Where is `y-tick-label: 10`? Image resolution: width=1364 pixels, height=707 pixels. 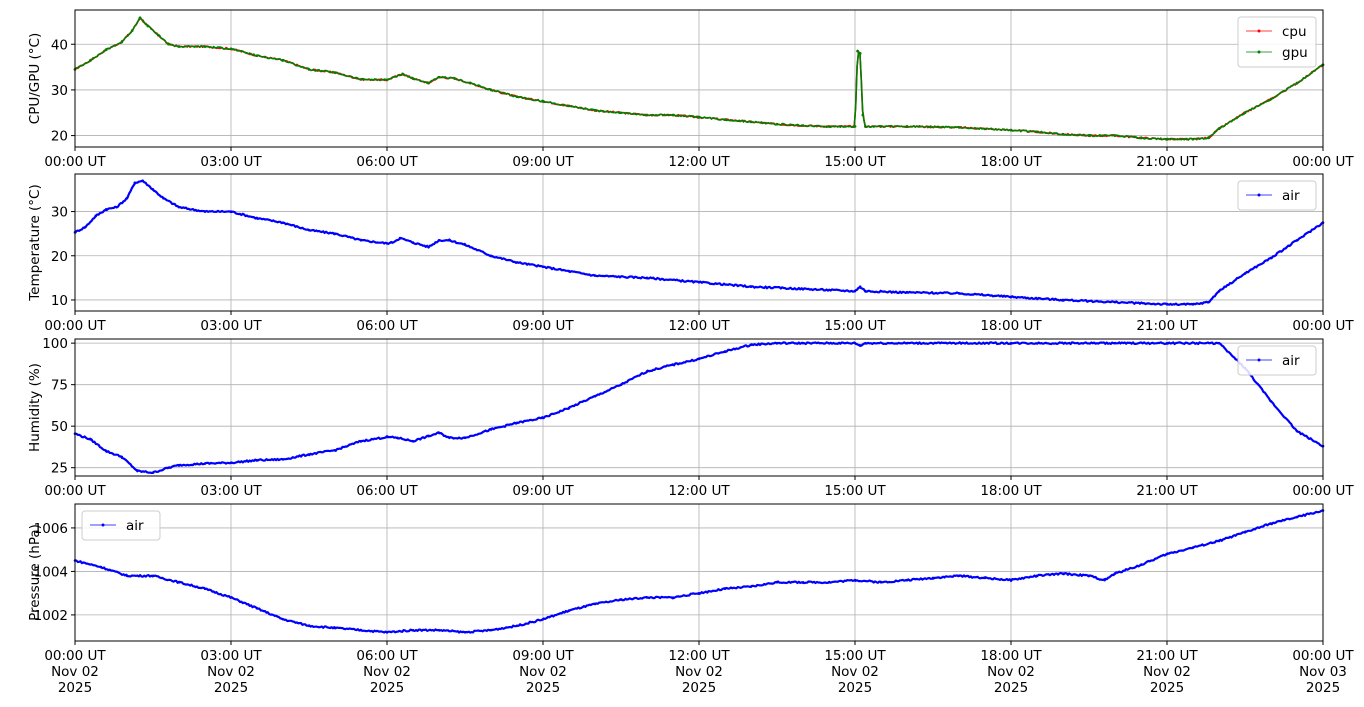
y-tick-label: 10 is located at coordinates (59, 301).